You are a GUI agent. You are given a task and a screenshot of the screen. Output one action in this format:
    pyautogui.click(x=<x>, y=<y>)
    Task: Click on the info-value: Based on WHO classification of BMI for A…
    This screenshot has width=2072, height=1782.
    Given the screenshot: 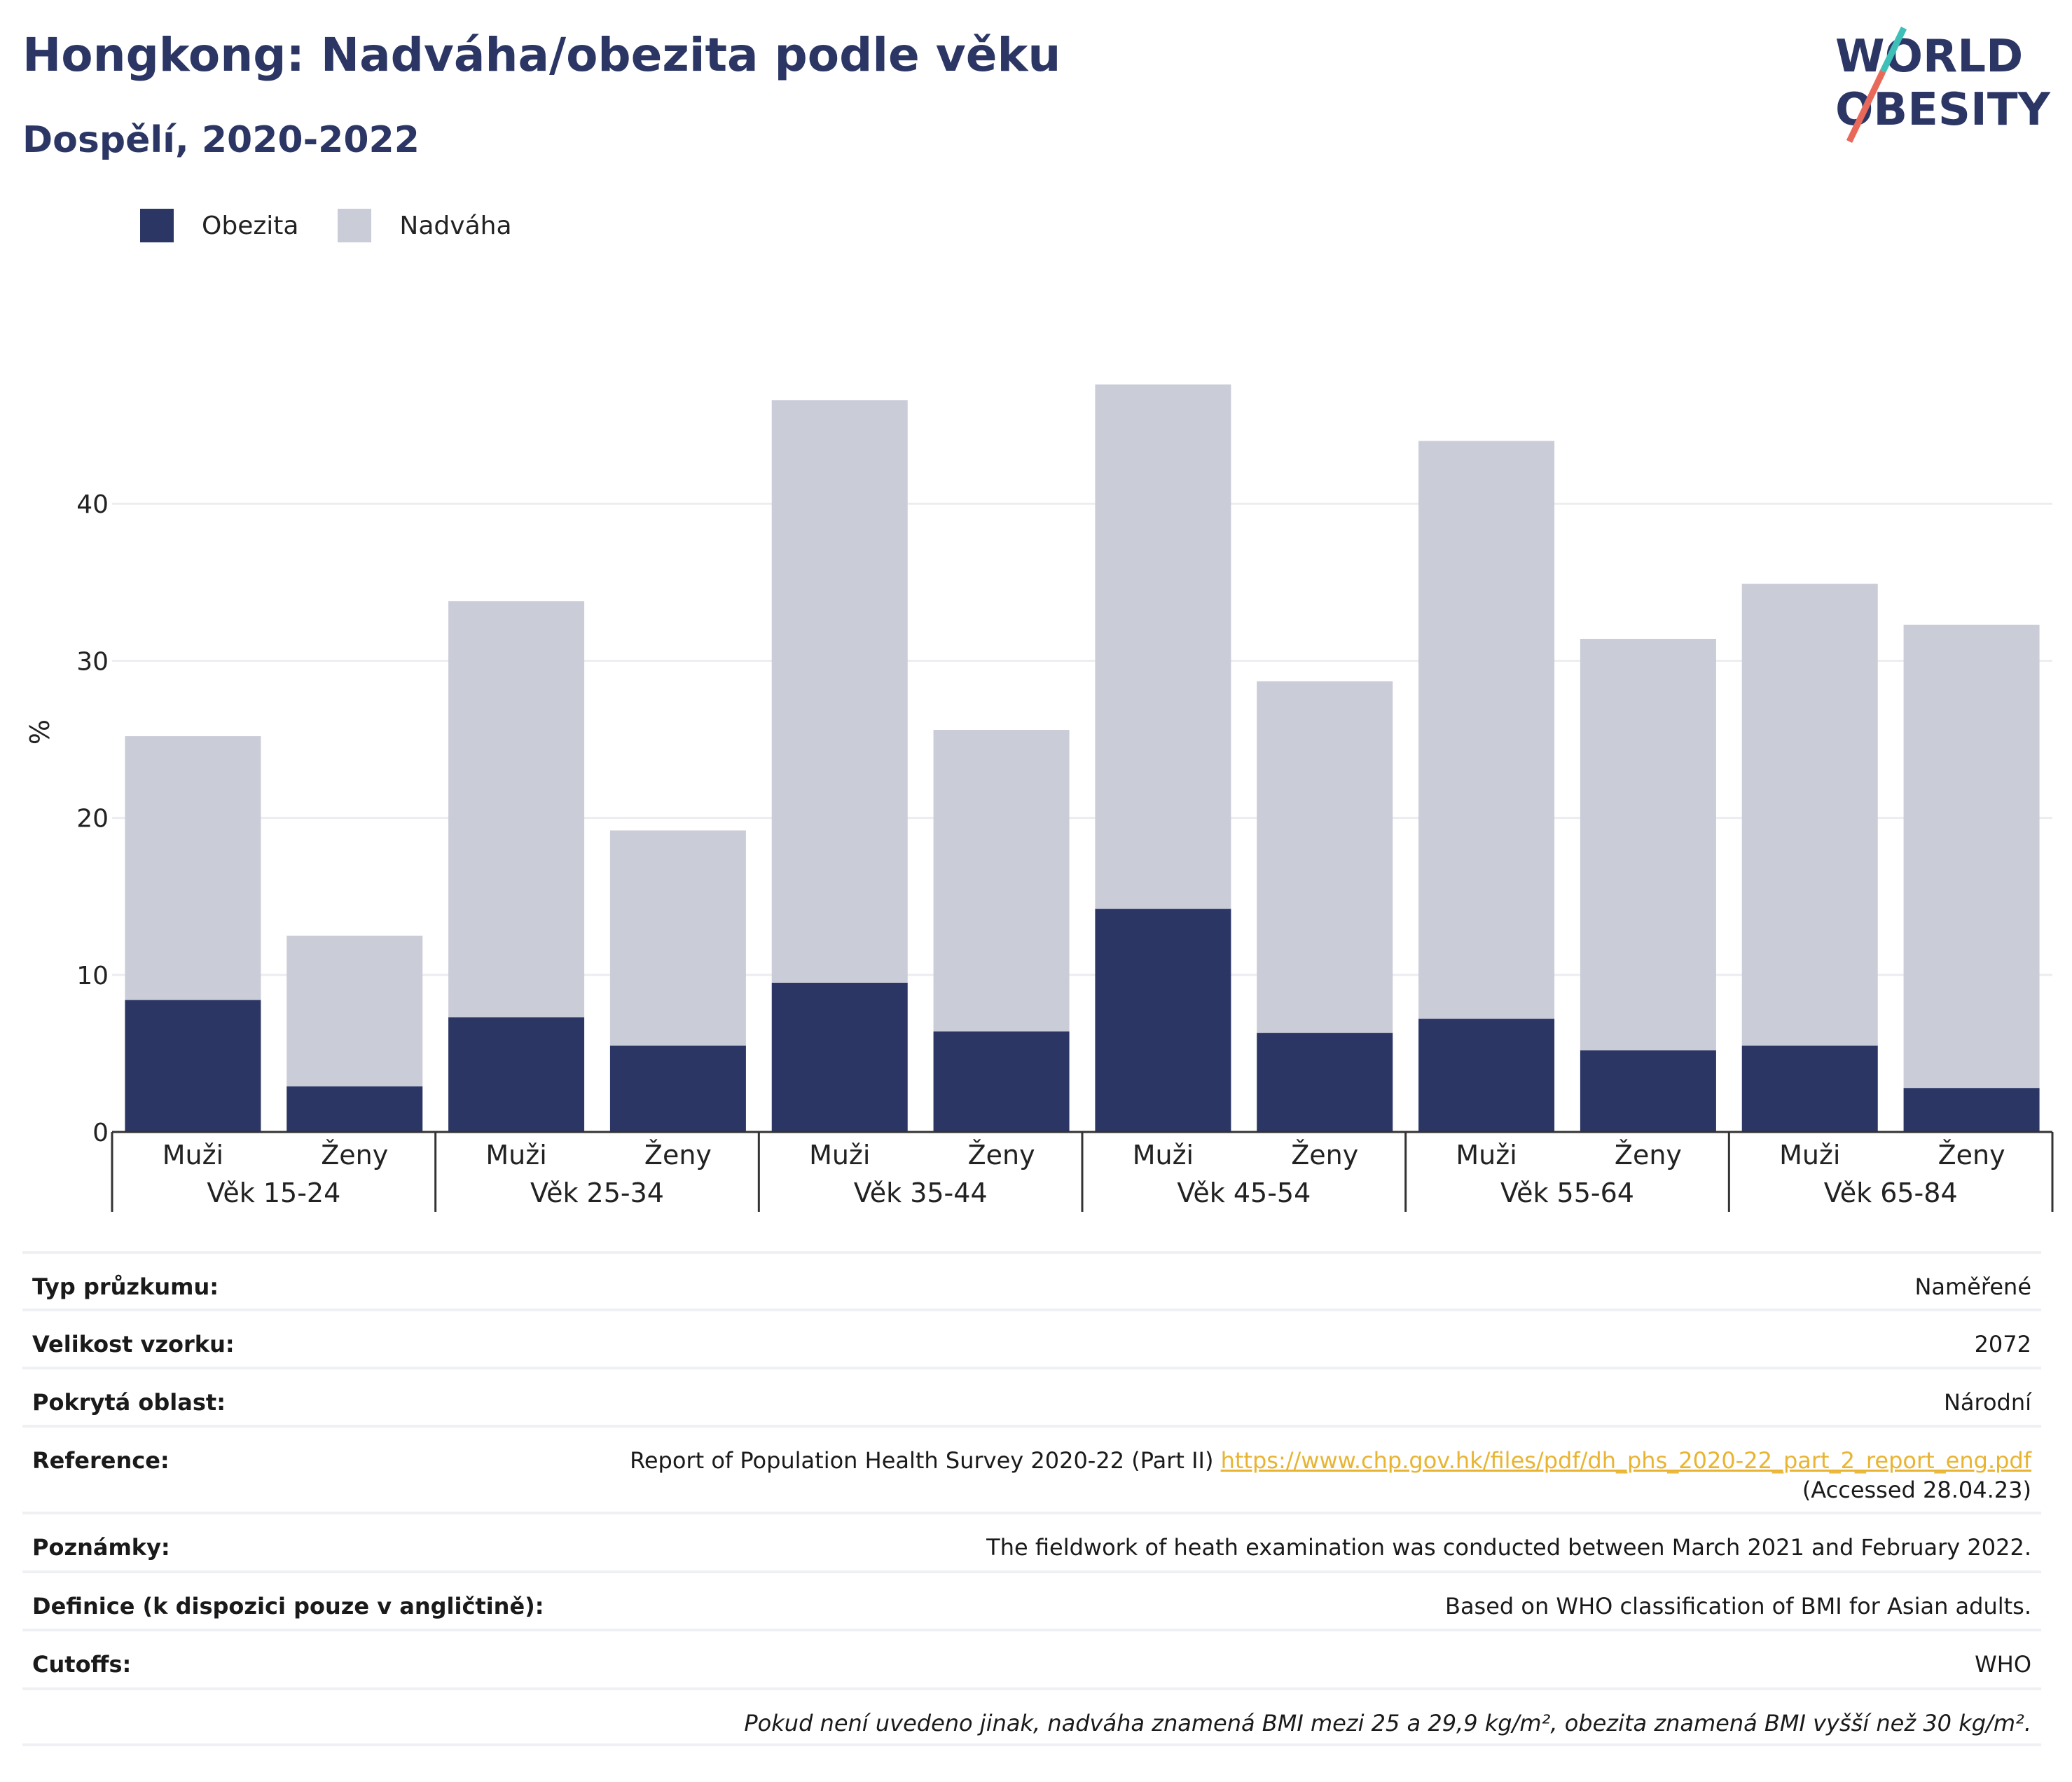 What is the action you would take?
    pyautogui.click(x=1738, y=1606)
    